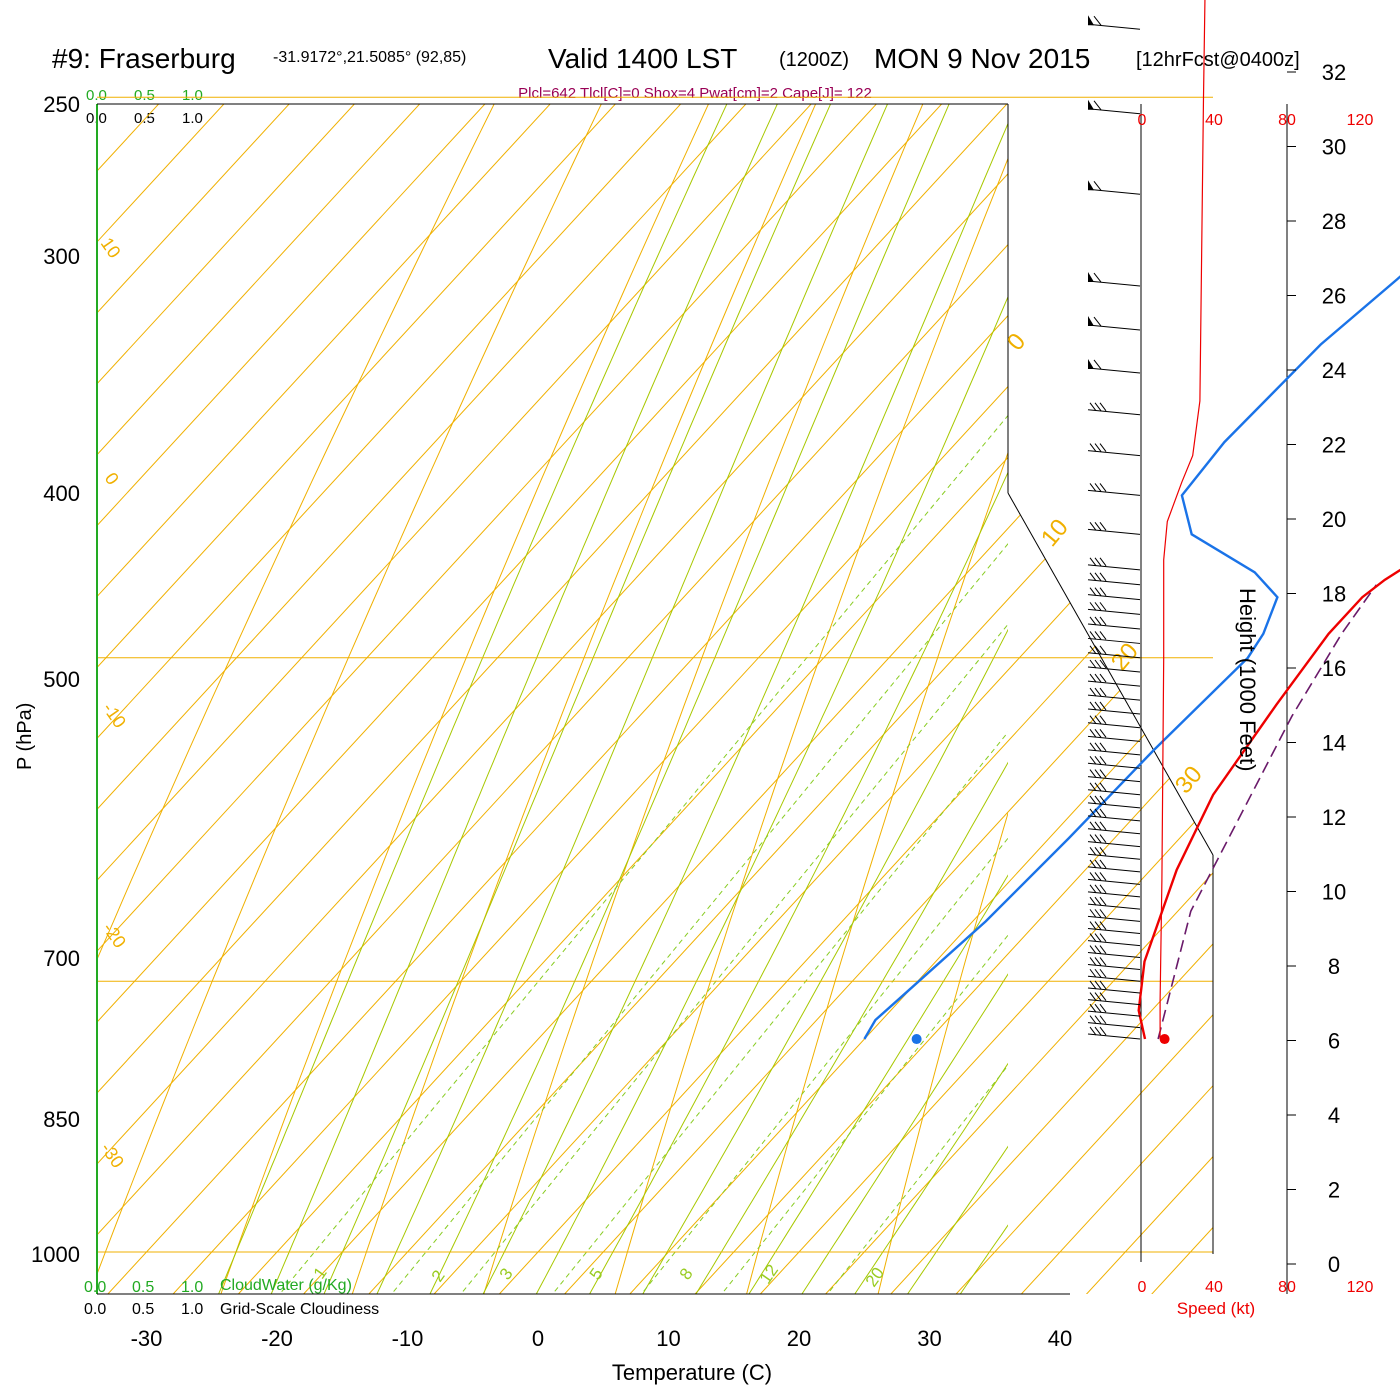  What do you see at coordinates (1334, 221) in the screenshot?
I see `height-tick-label: 28` at bounding box center [1334, 221].